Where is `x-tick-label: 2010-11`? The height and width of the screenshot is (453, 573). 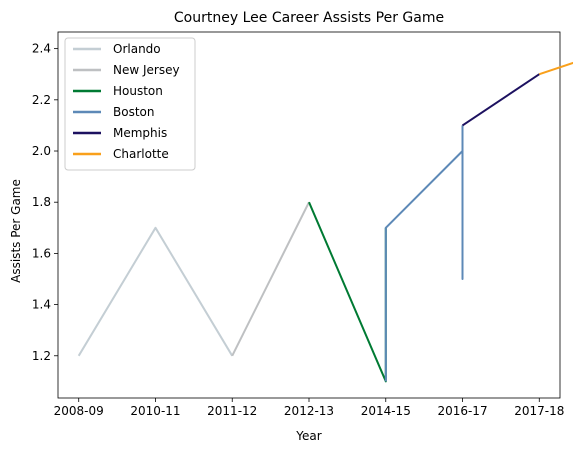 x-tick-label: 2010-11 is located at coordinates (155, 411).